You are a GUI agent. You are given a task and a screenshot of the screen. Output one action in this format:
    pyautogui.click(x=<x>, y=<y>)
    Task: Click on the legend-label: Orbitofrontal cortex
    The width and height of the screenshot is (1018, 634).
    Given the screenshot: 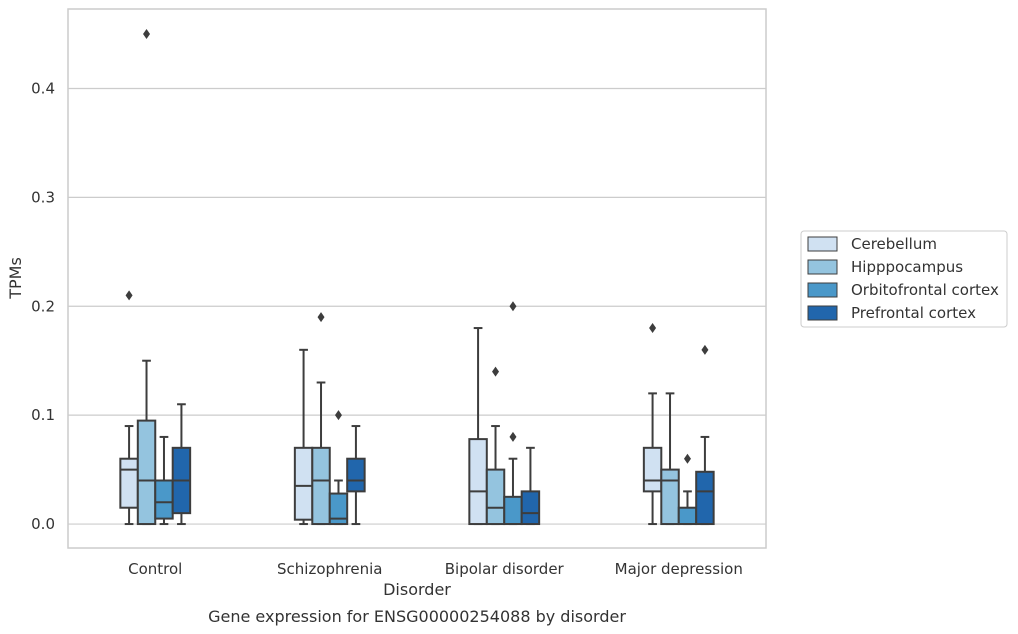 What is the action you would take?
    pyautogui.click(x=925, y=290)
    